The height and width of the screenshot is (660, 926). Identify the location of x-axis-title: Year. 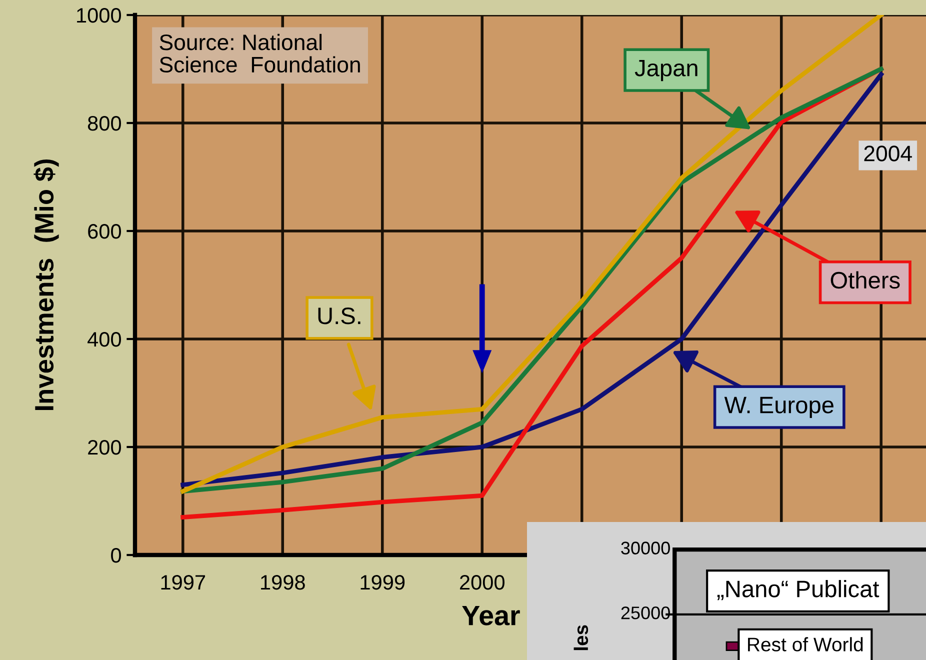
(491, 616).